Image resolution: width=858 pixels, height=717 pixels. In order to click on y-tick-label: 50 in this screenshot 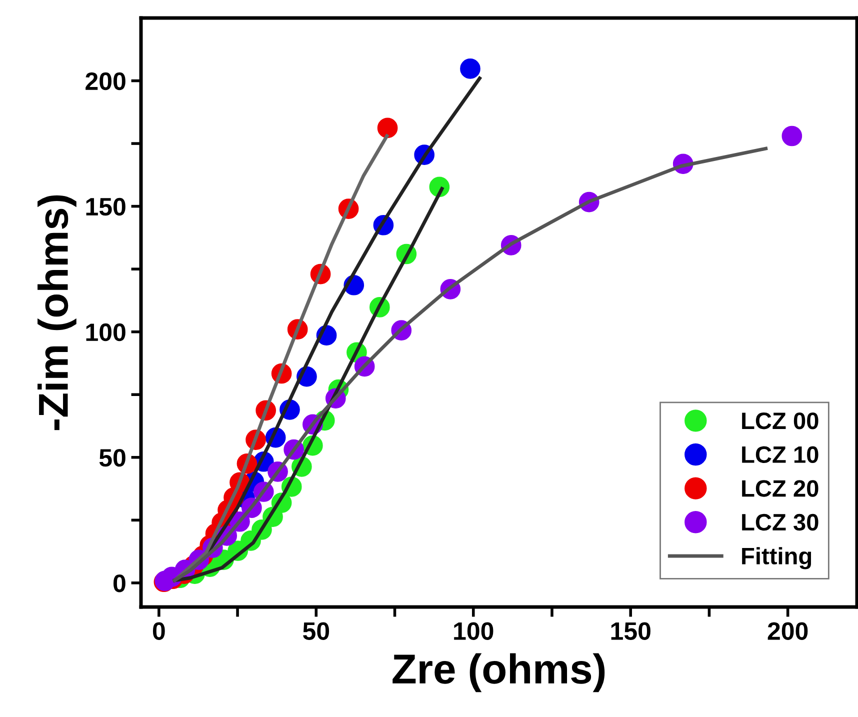, I will do `click(112, 457)`.